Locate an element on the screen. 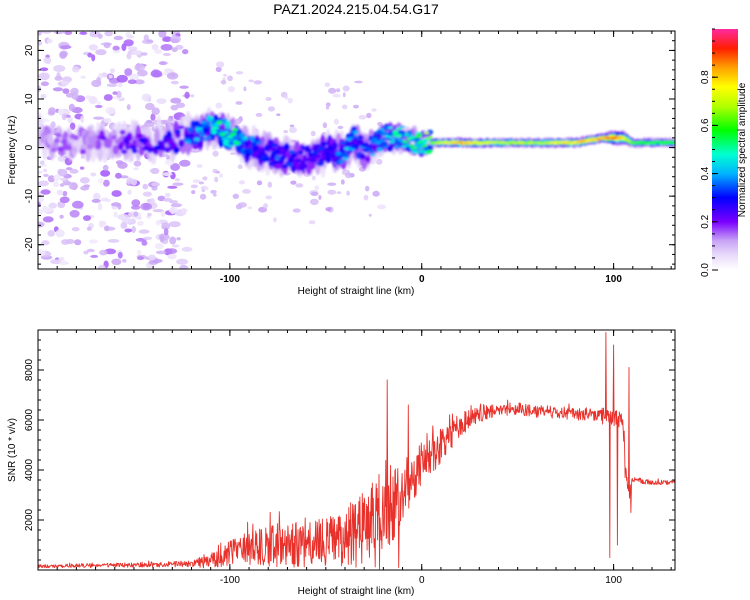  spectral-ridge is located at coordinates (356, 142).